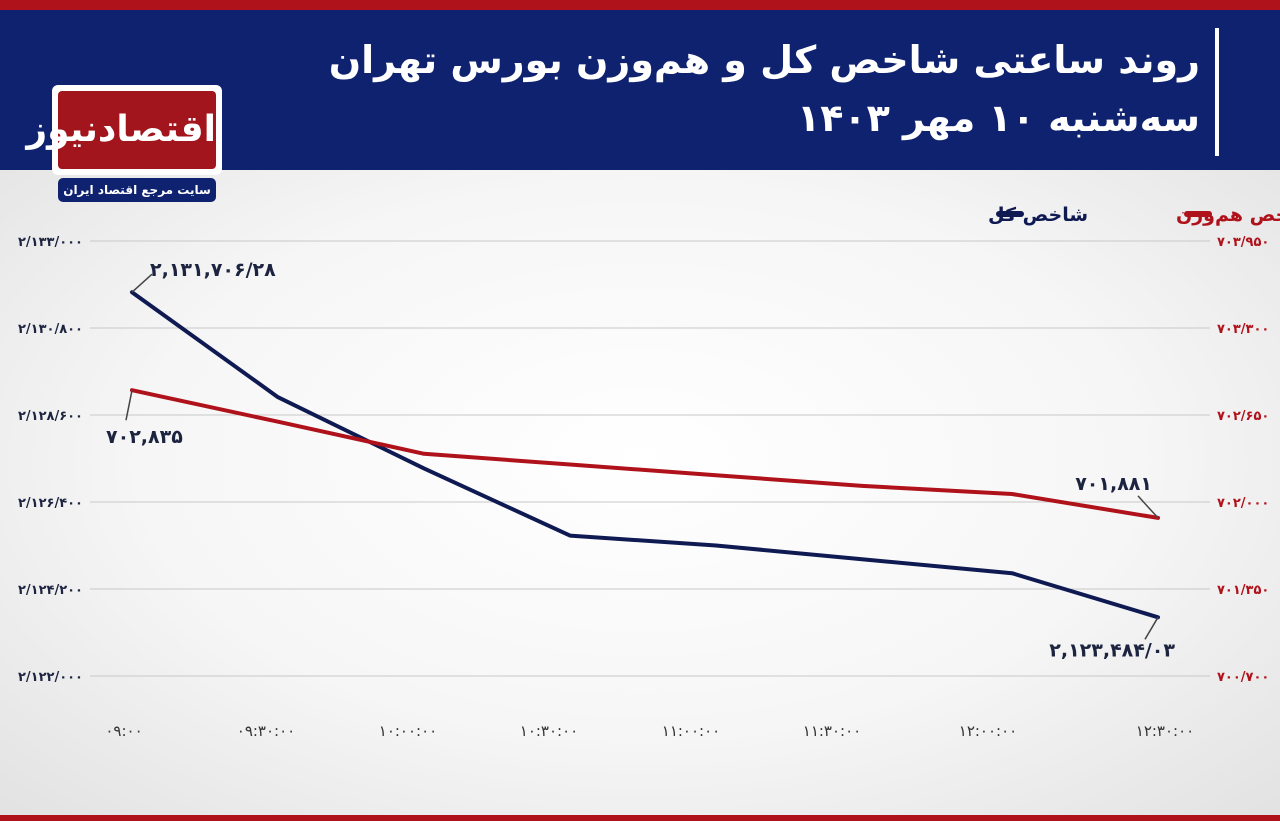 The height and width of the screenshot is (821, 1280). Describe the element at coordinates (50, 329) in the screenshot. I see `y-left-tick-label: ۲/۱۳۰/۸۰۰` at that location.